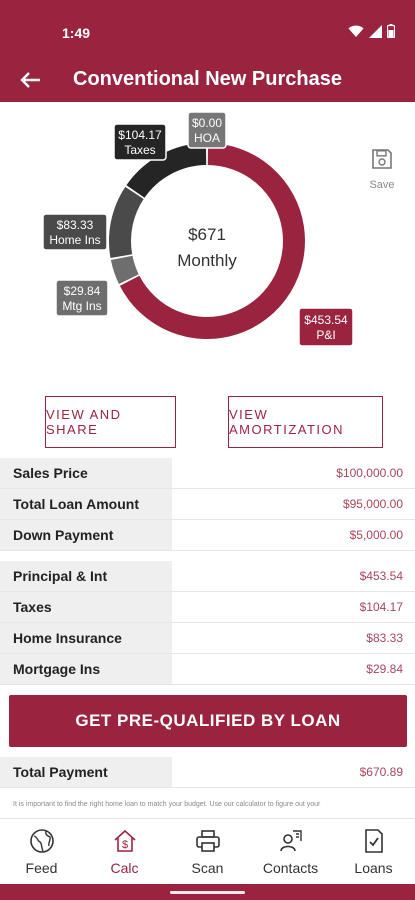  I want to click on row-label: Sales Price, so click(86, 473).